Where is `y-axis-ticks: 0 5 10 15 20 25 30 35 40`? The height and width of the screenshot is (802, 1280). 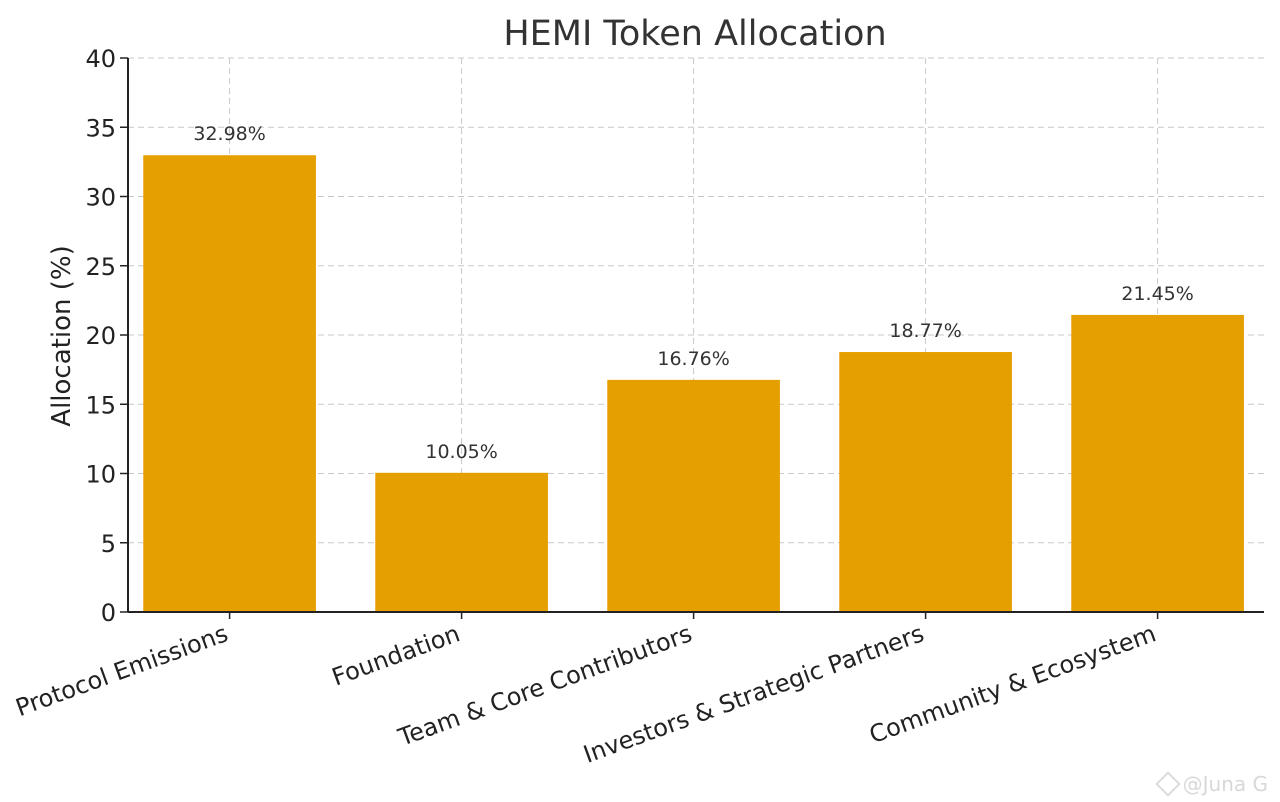 y-axis-ticks: 0 5 10 15 20 25 30 35 40 is located at coordinates (106, 336).